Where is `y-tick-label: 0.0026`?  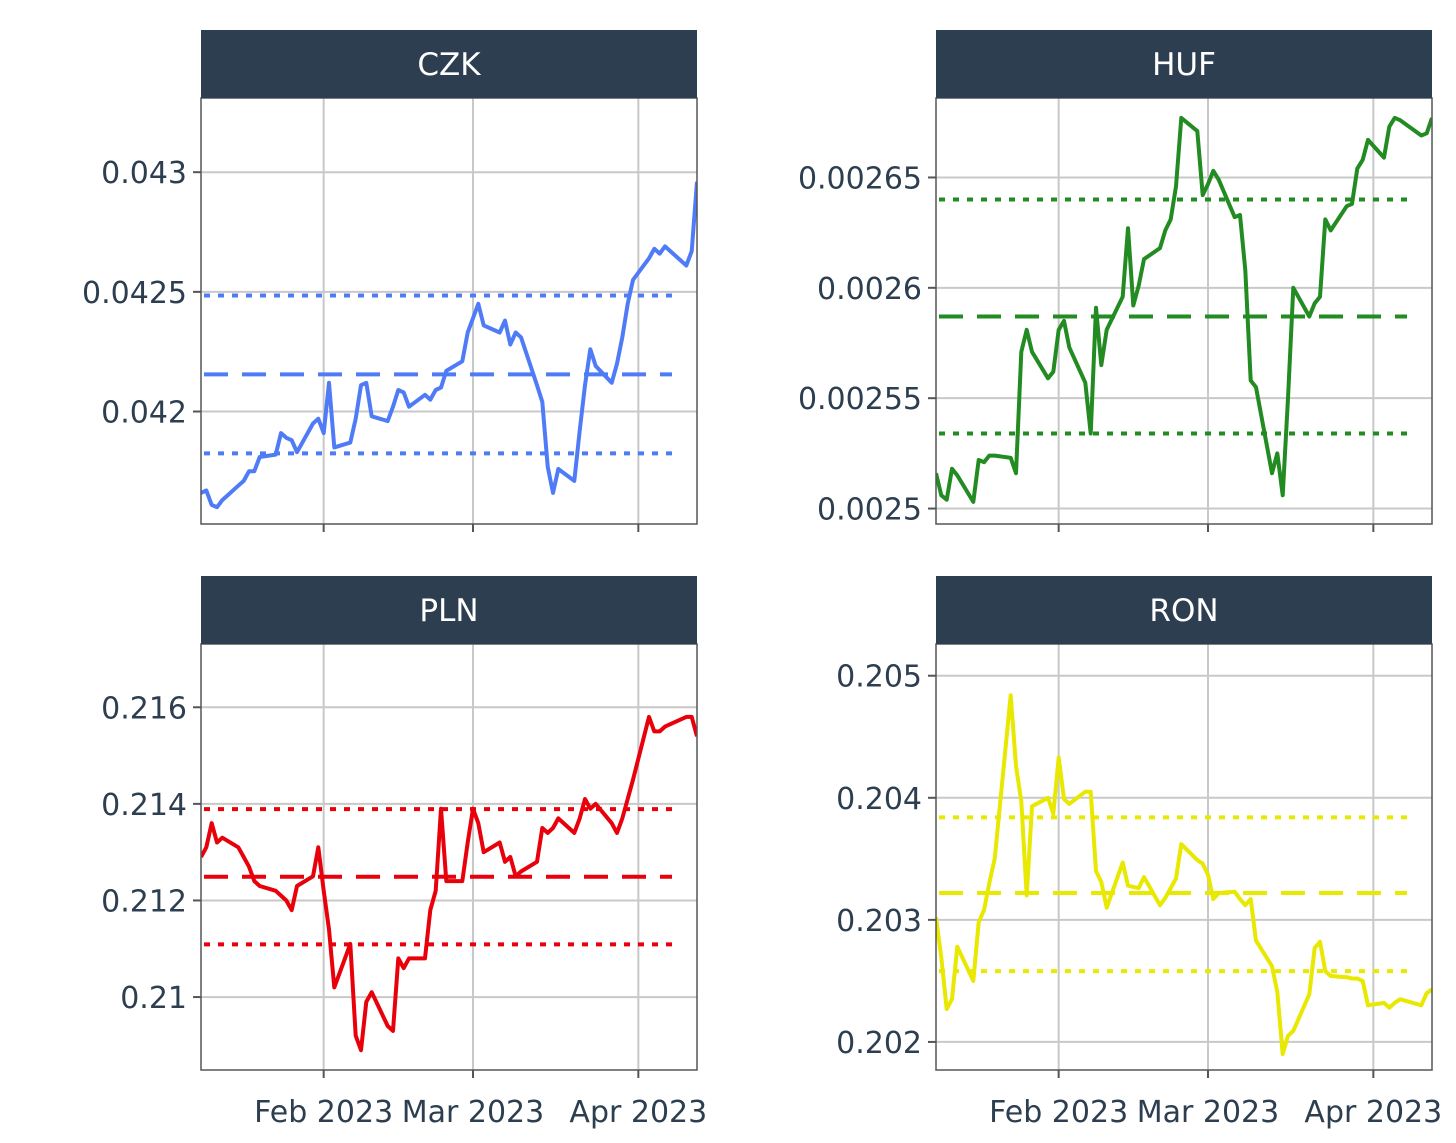 y-tick-label: 0.0026 is located at coordinates (869, 289).